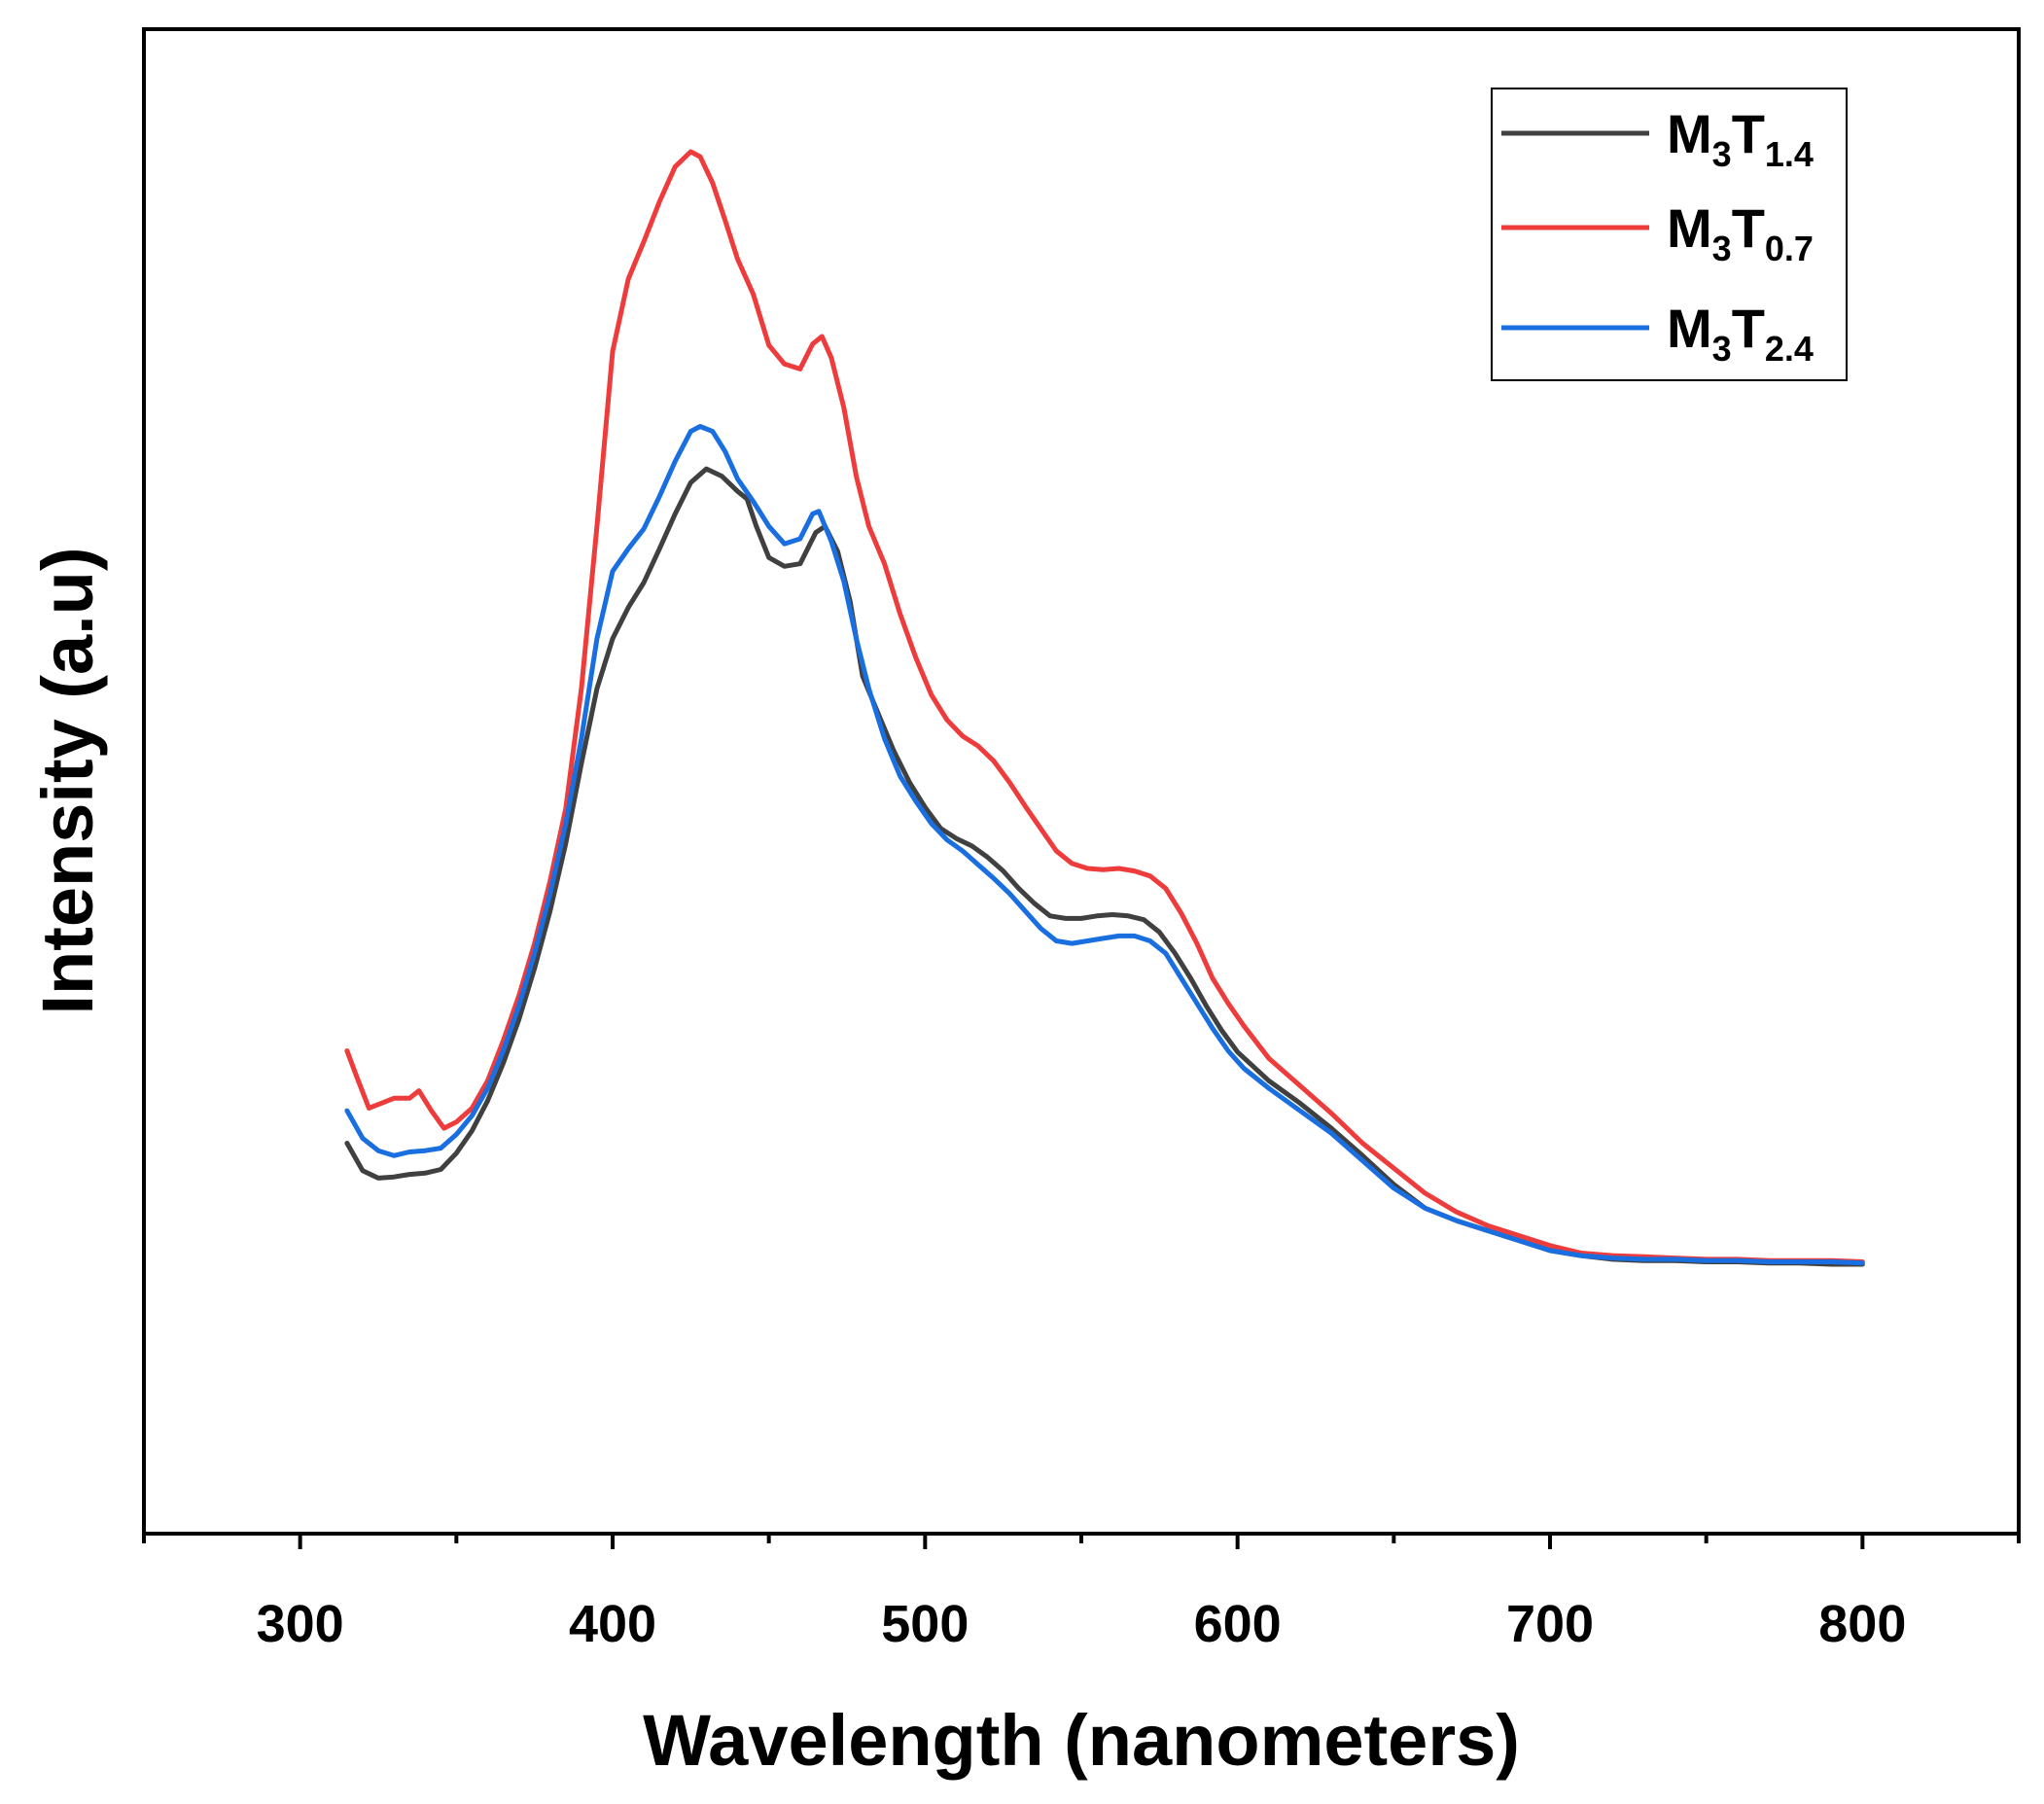  What do you see at coordinates (1081, 1741) in the screenshot?
I see `x-axis-title: Wavelength (nanometers)` at bounding box center [1081, 1741].